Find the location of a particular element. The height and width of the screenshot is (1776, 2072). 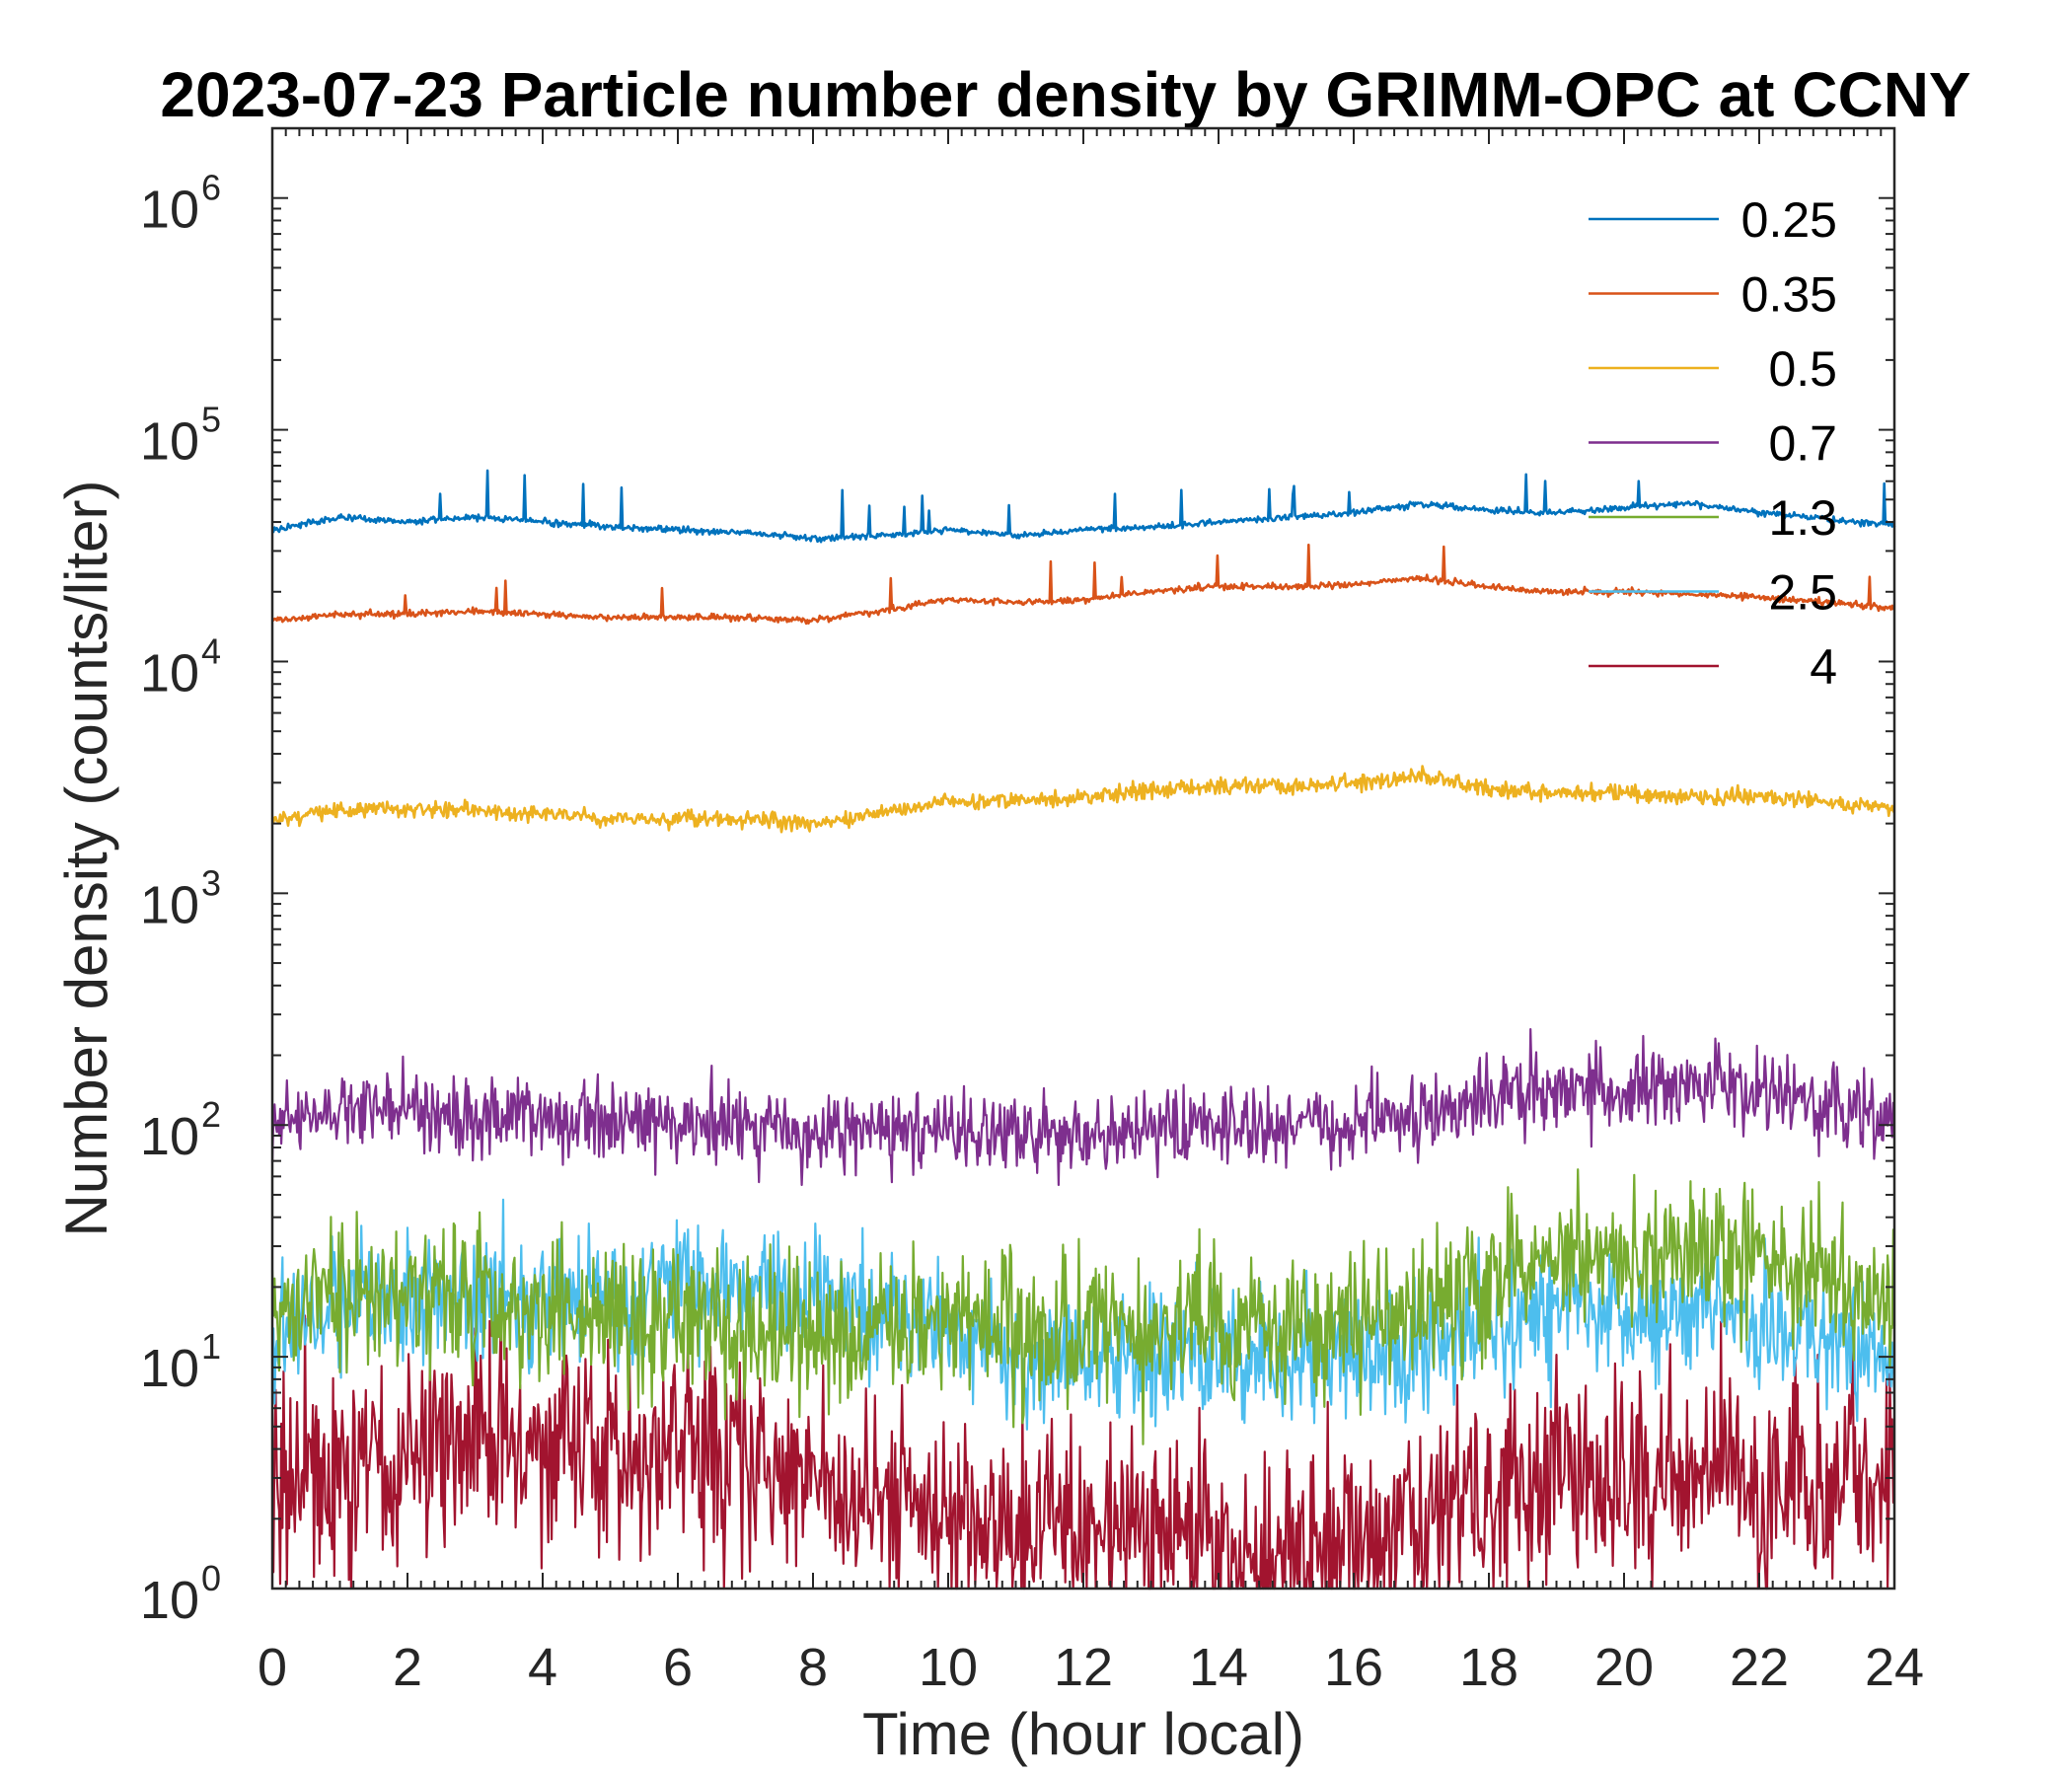

legend-item-2-5: 2.5 is located at coordinates (1713, 593).